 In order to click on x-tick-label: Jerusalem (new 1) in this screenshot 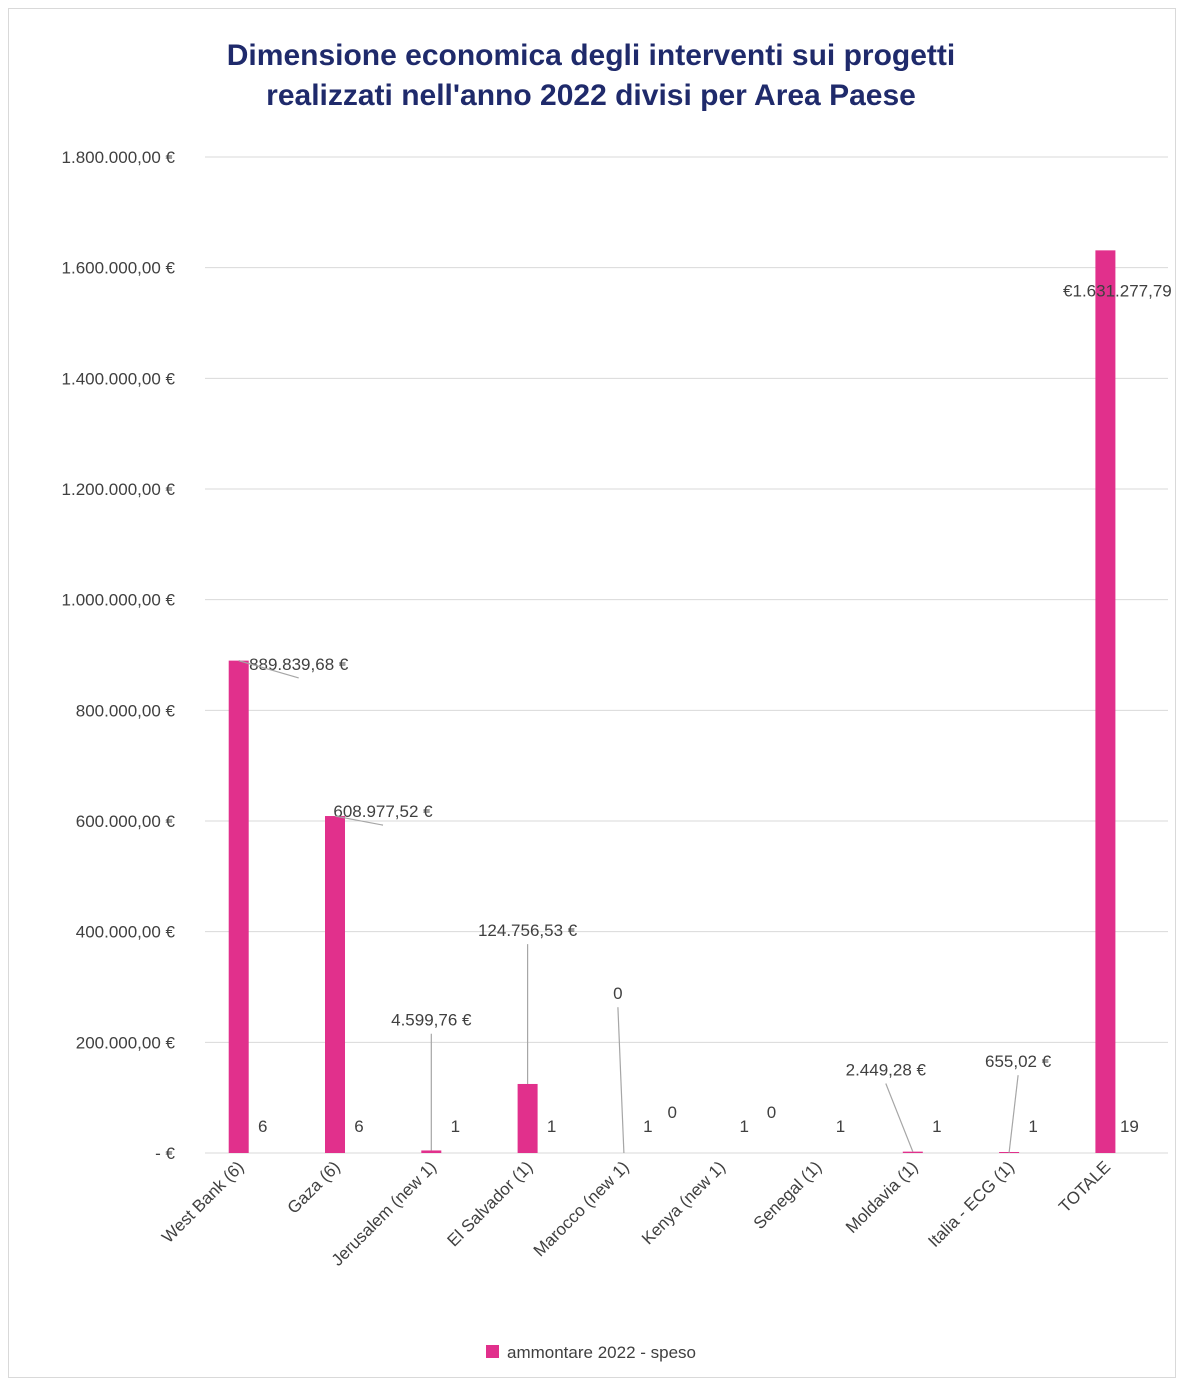, I will do `click(384, 1213)`.